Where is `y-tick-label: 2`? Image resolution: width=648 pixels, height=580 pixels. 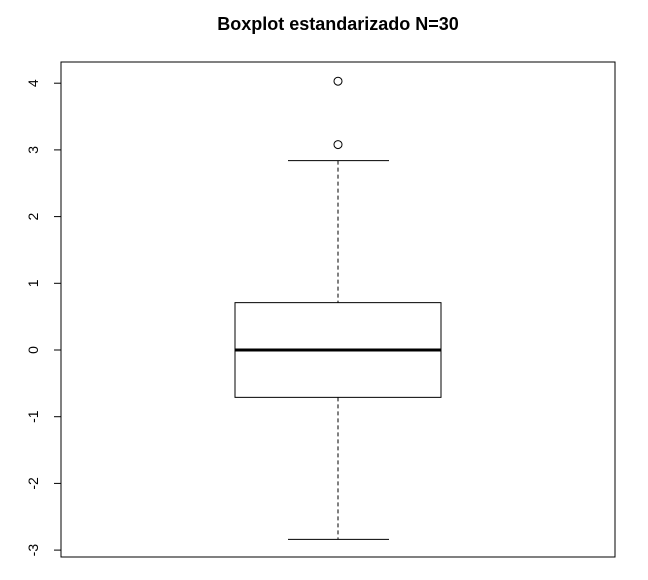
y-tick-label: 2 is located at coordinates (33, 216).